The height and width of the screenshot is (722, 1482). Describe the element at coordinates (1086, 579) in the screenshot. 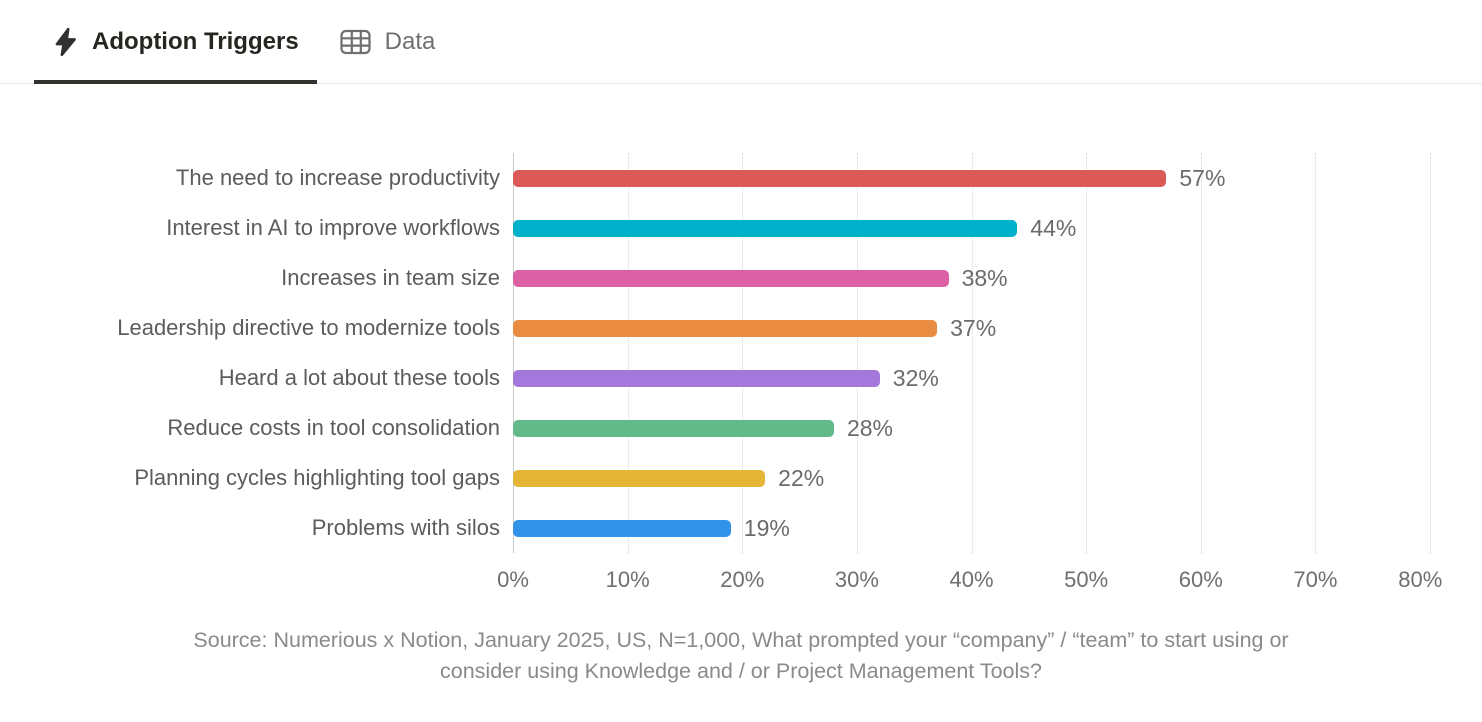

I see `x-axis-tick-label: 50%` at that location.